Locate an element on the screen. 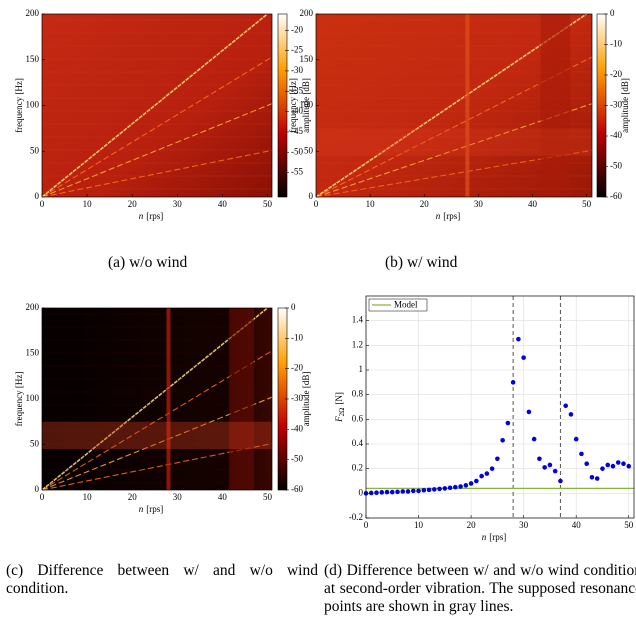  colorbar-tick-label: -35 is located at coordinates (297, 90).